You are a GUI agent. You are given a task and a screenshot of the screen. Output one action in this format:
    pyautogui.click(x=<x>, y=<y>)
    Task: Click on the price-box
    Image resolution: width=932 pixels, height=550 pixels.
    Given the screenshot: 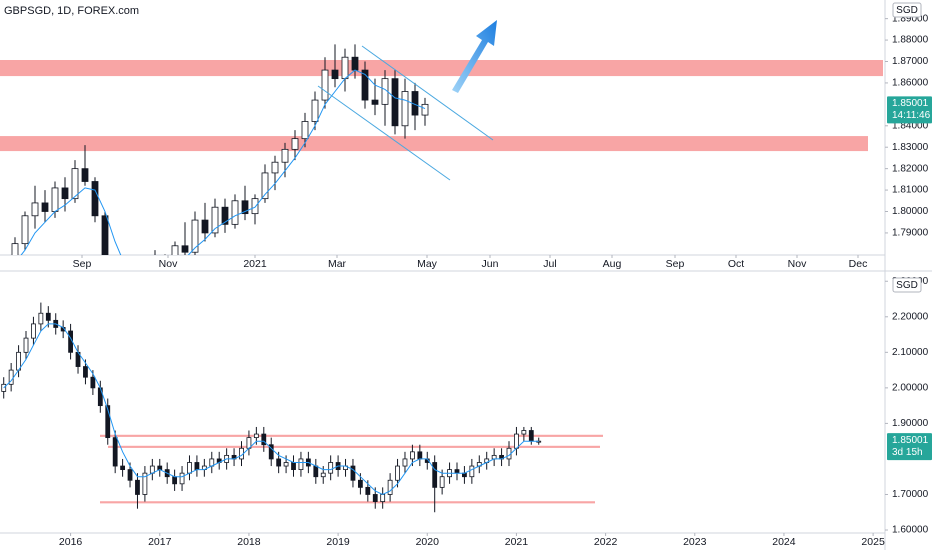 What is the action you would take?
    pyautogui.click(x=909, y=447)
    